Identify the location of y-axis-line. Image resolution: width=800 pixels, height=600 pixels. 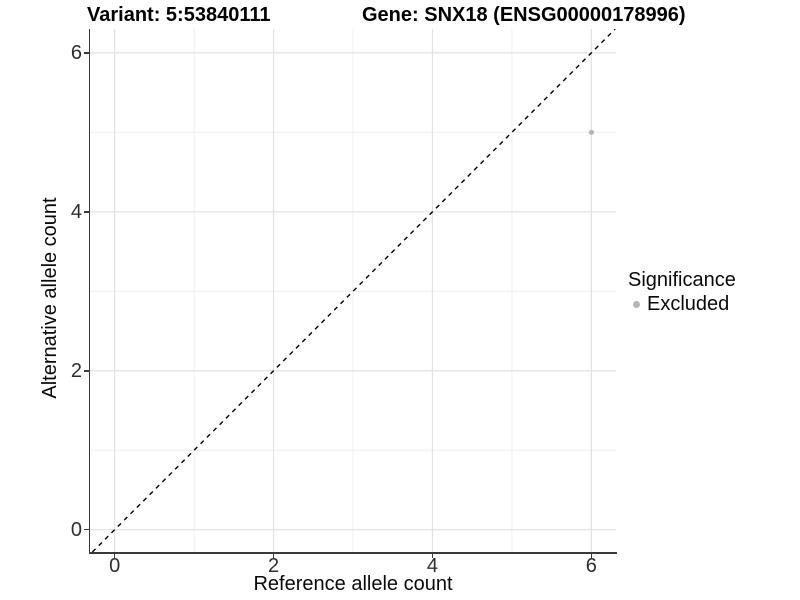
(89, 291).